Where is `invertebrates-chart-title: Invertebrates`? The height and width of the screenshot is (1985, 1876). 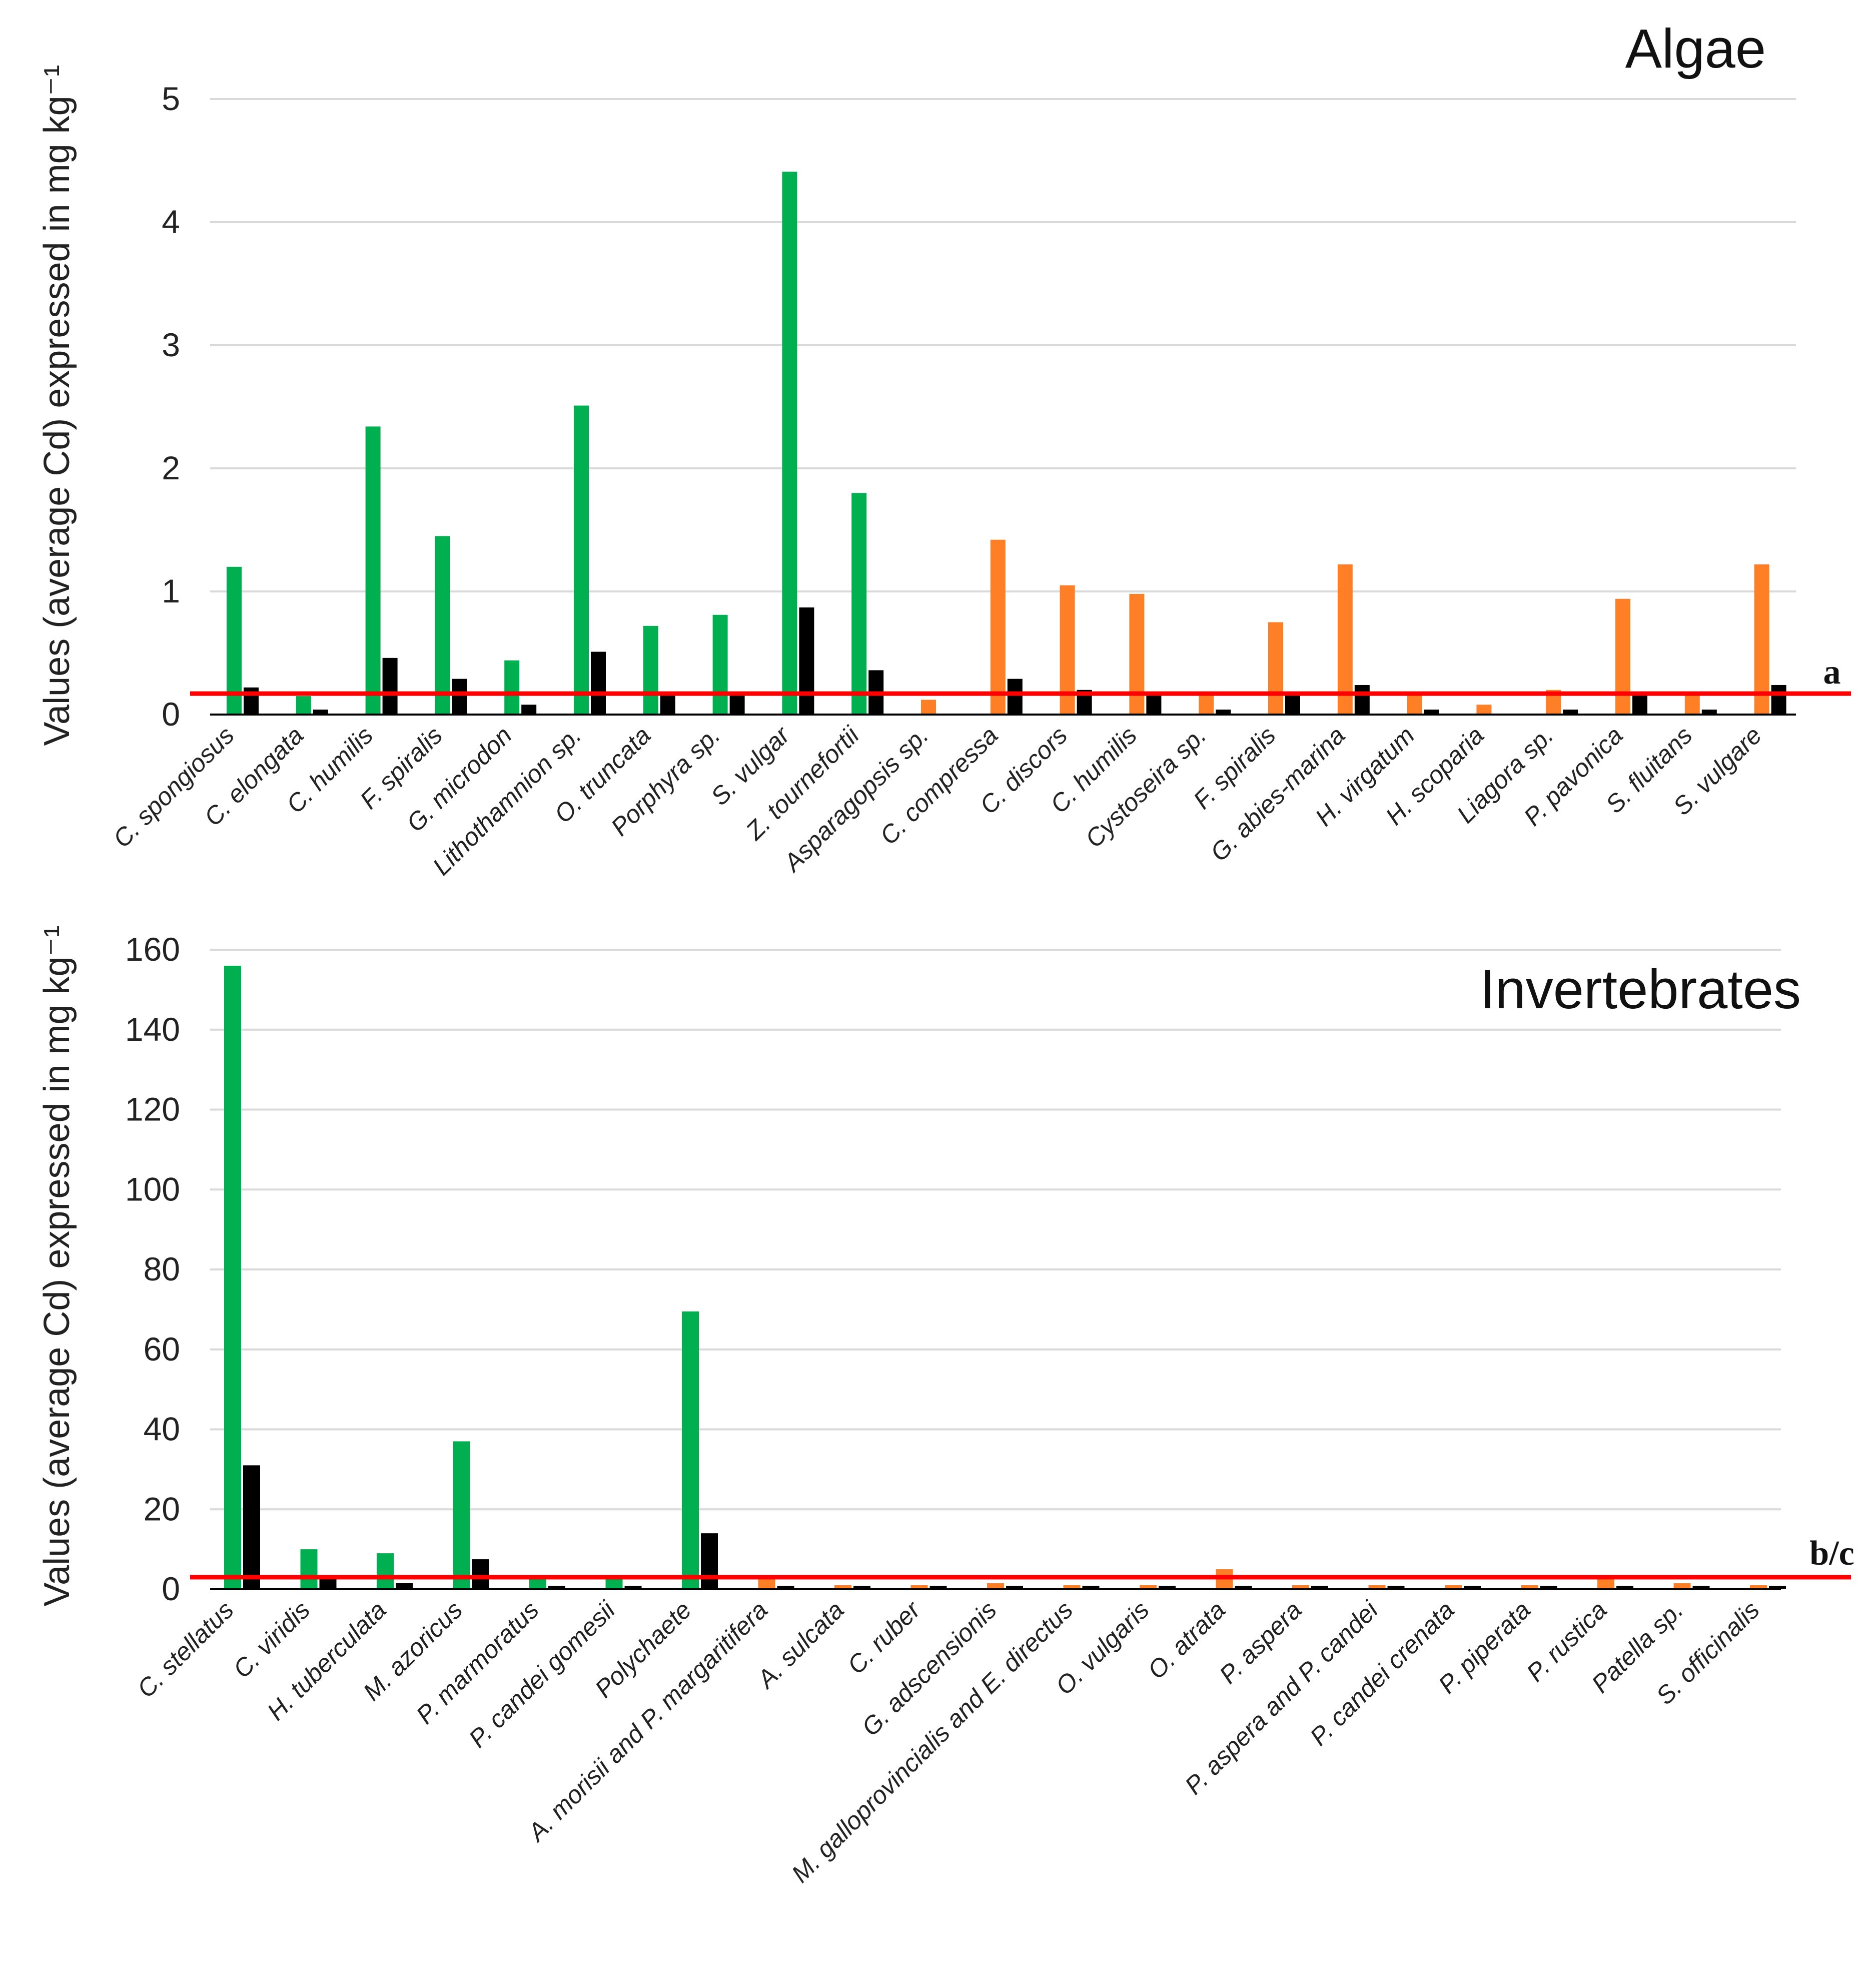
invertebrates-chart-title: Invertebrates is located at coordinates (1640, 989).